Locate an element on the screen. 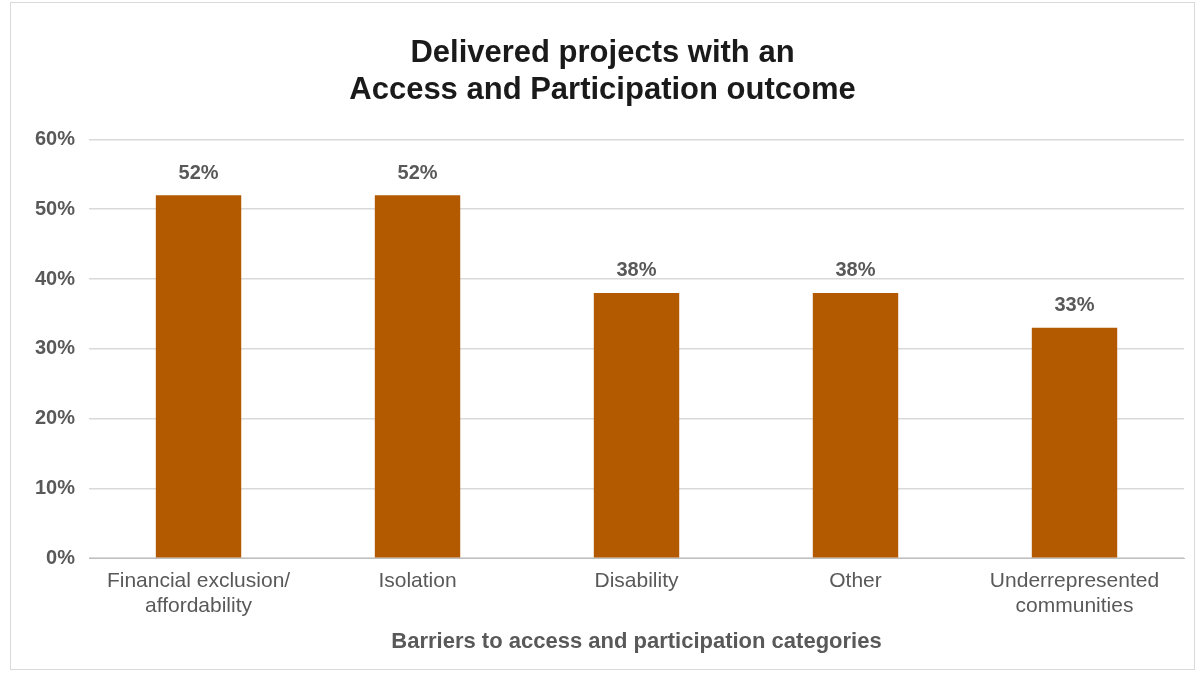 The height and width of the screenshot is (673, 1197). x-tick-label: Underrepresented communities is located at coordinates (1074, 591).